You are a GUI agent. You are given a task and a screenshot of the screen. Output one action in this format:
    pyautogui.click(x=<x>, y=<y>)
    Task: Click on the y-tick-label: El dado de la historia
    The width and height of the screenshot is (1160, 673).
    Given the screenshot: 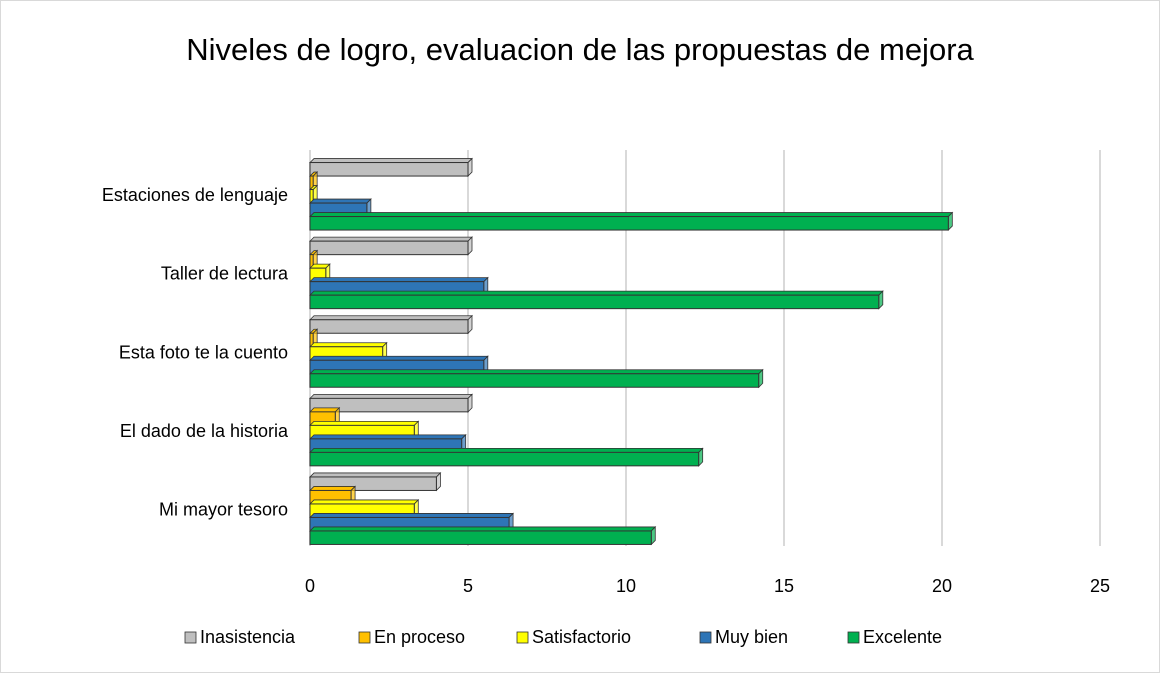 What is the action you would take?
    pyautogui.click(x=204, y=431)
    